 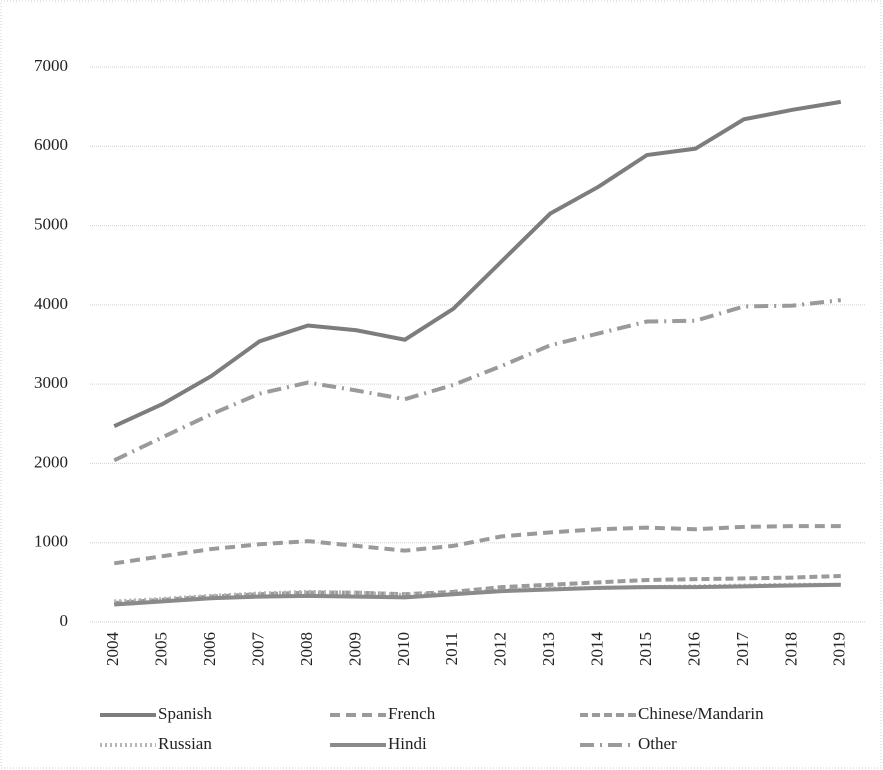 I want to click on x-tick-label: 2018, so click(x=790, y=649).